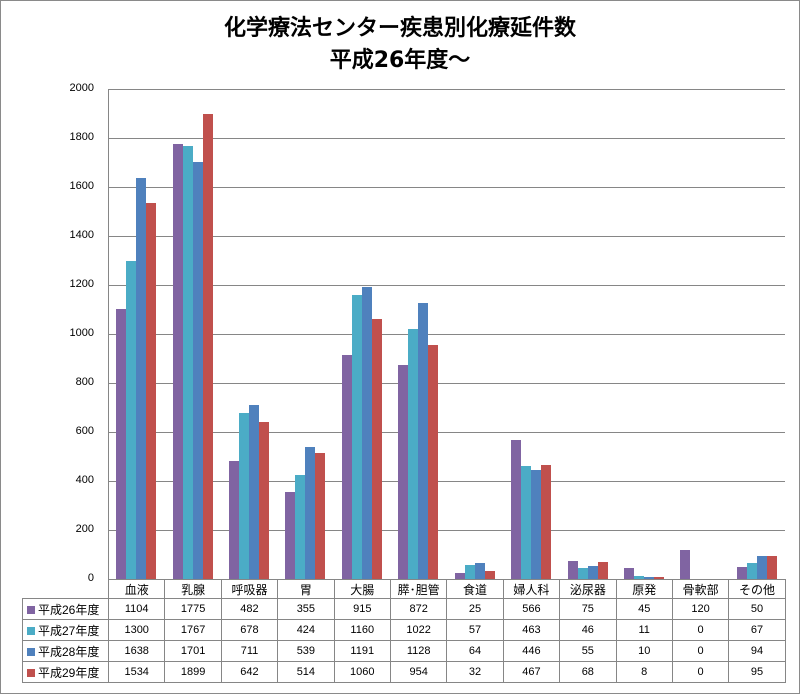  I want to click on table-cell: 64, so click(475, 651).